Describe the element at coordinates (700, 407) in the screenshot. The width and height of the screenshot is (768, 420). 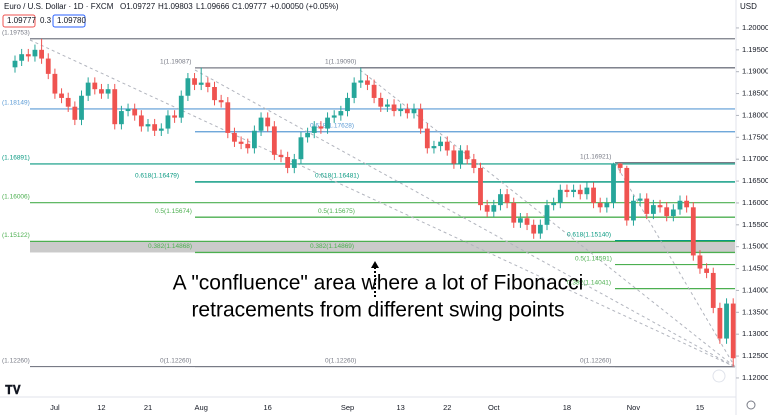
I see `x-tick-label: 15` at that location.